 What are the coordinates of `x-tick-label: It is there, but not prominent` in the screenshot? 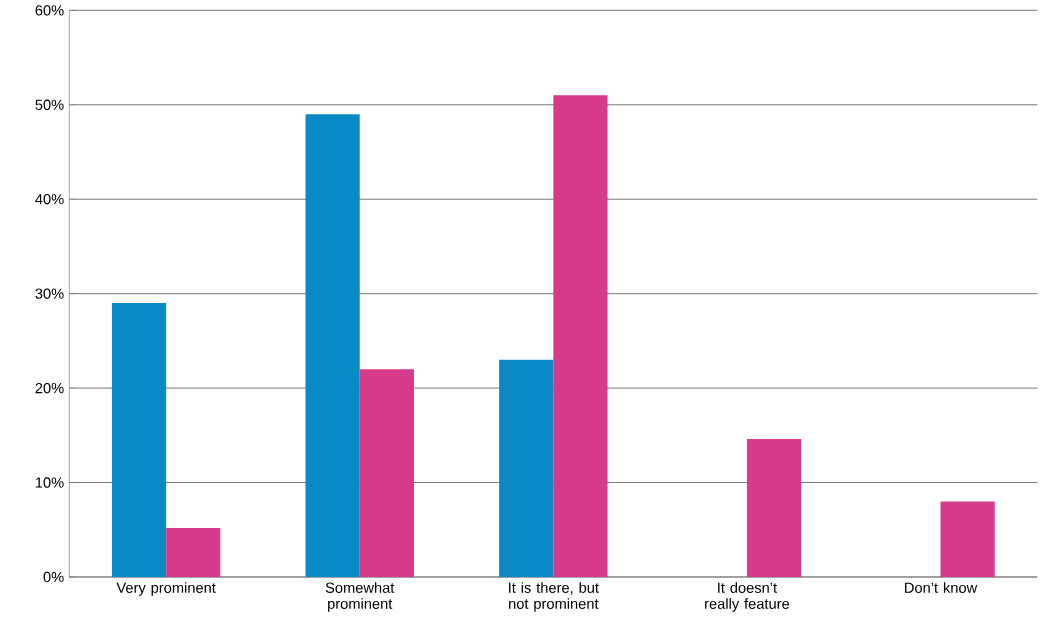 It's located at (554, 597).